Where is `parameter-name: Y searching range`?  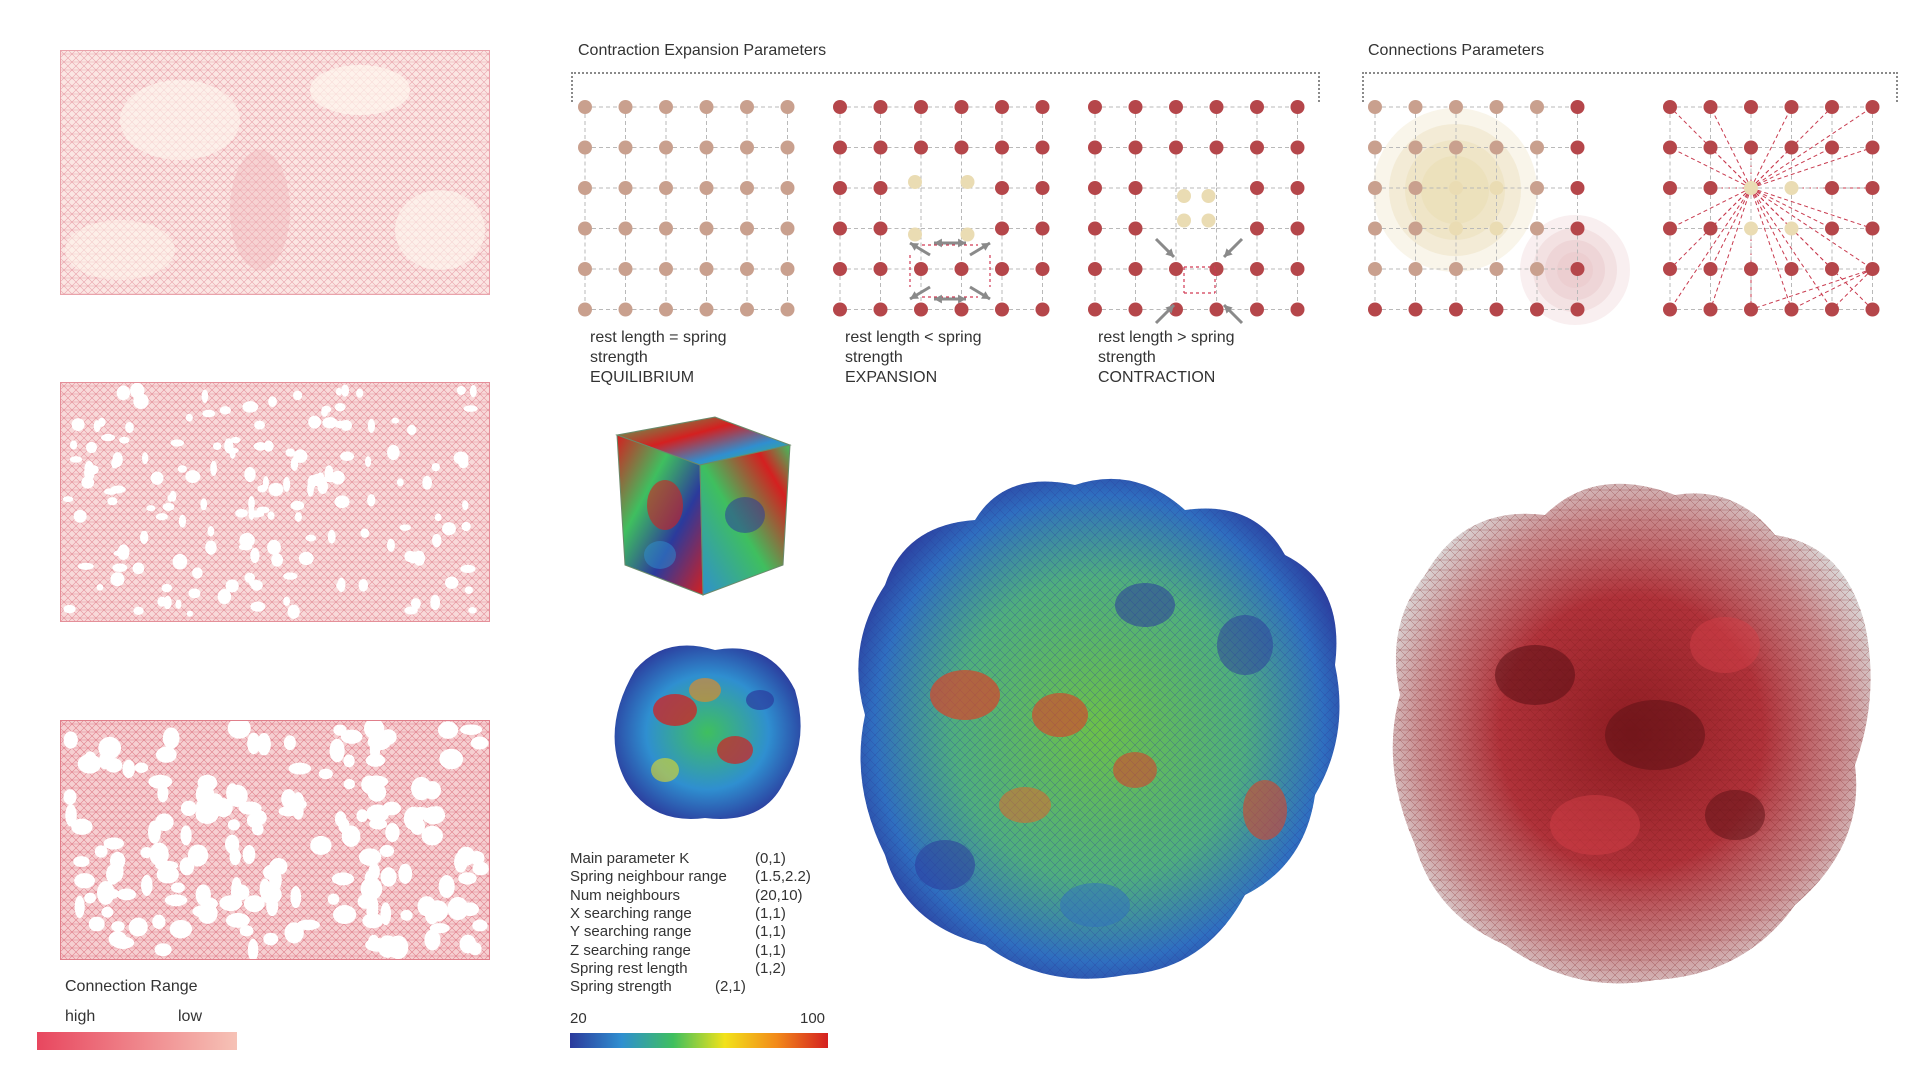 parameter-name: Y searching range is located at coordinates (631, 932).